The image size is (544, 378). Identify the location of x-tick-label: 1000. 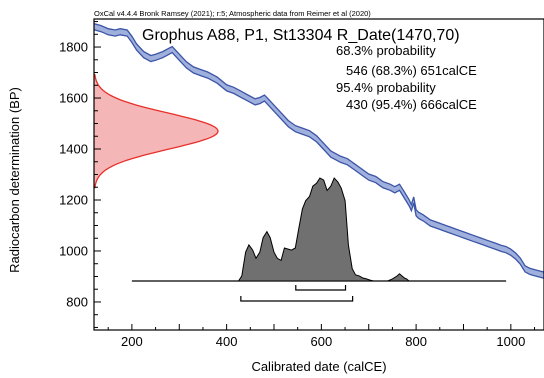
(510, 341).